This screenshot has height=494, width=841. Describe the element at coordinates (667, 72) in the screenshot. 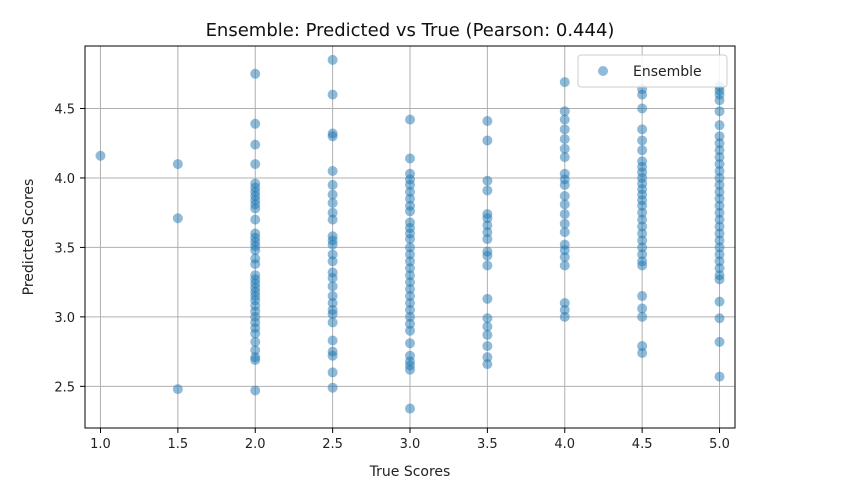

I see `legend-label: Ensemble` at that location.